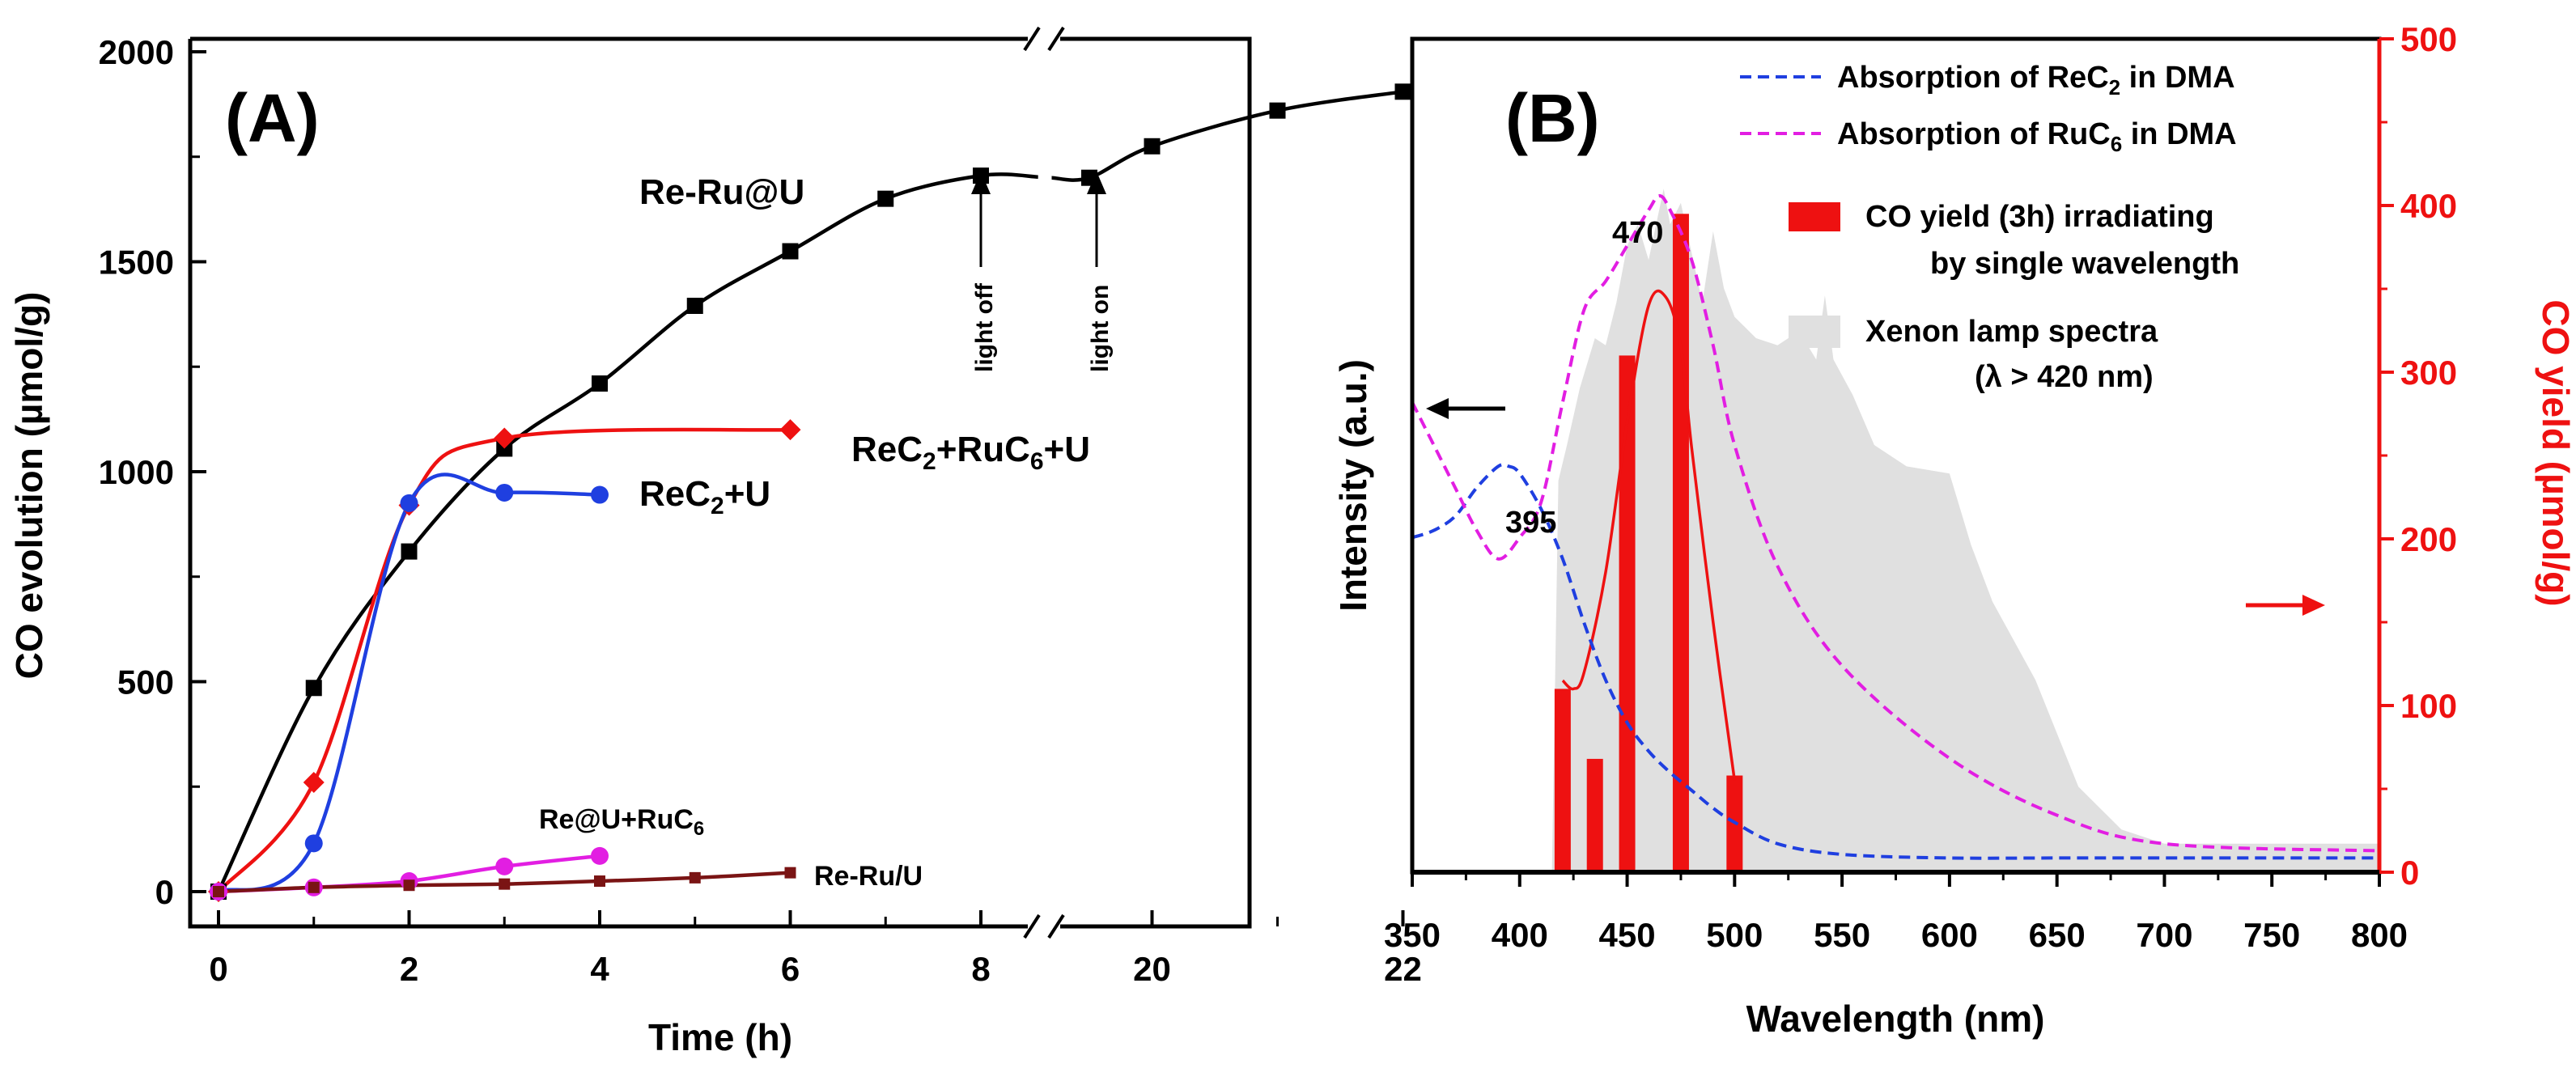 Image resolution: width=2576 pixels, height=1068 pixels. What do you see at coordinates (1520, 935) in the screenshot?
I see `x-tick-label: 400` at bounding box center [1520, 935].